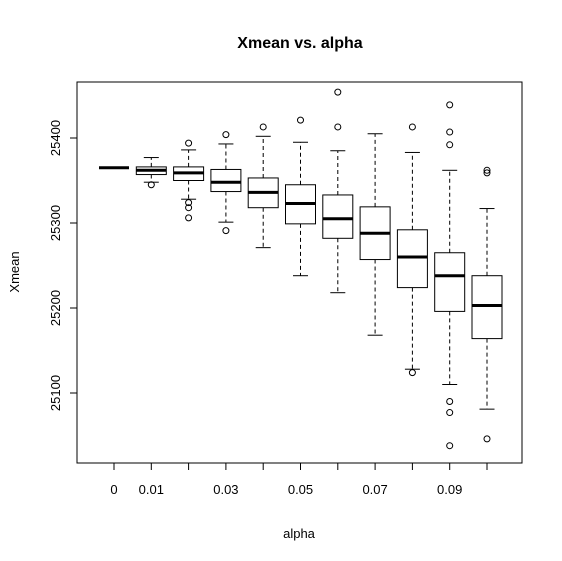 Image resolution: width=562 pixels, height=561 pixels. I want to click on x-tick-label: 0, so click(113, 489).